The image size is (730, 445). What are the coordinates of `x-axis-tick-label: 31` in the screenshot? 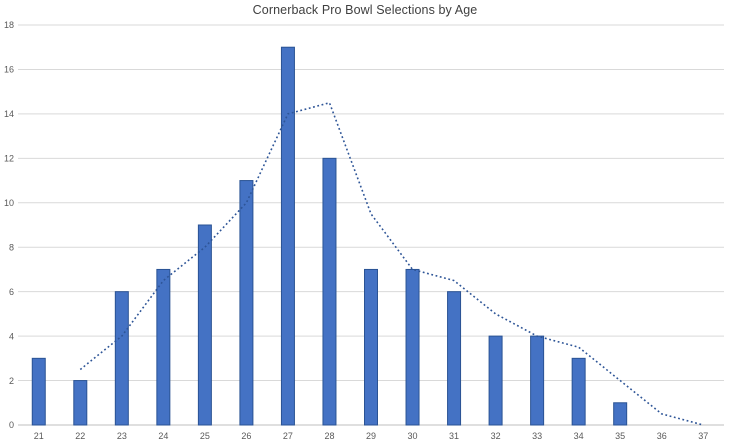 It's located at (454, 436).